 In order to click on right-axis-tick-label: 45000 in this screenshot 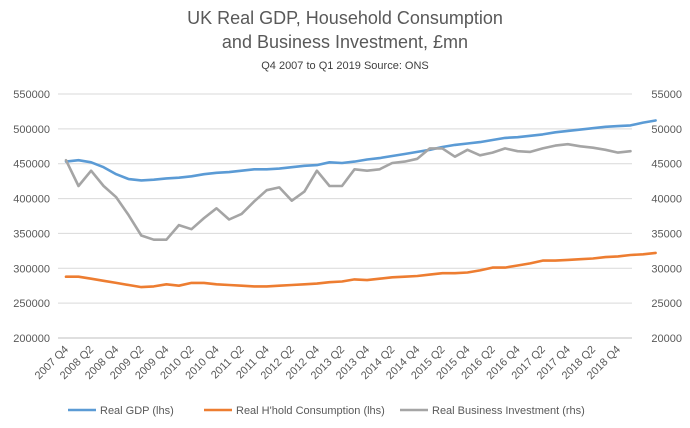, I will do `click(666, 165)`.